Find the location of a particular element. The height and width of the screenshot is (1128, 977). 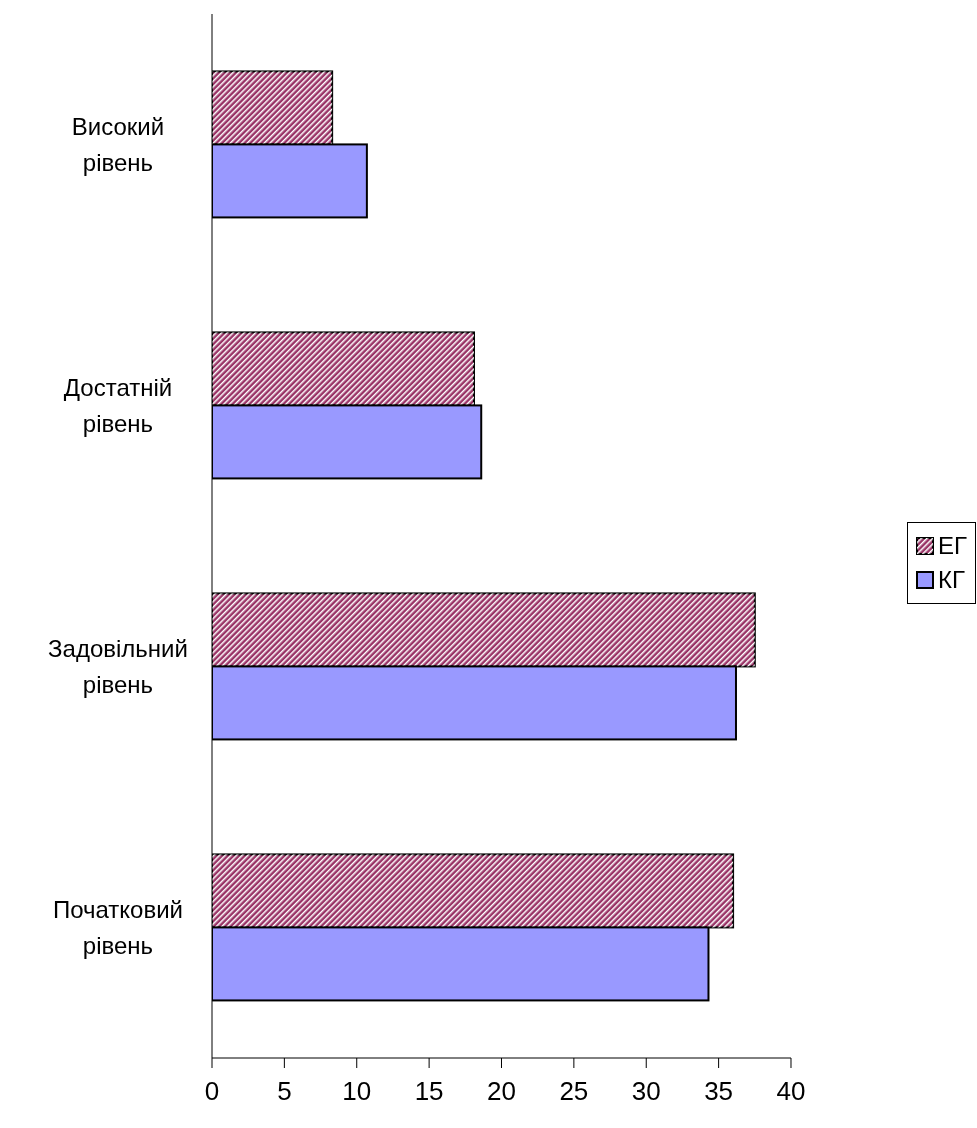

x-tick-label: 25 is located at coordinates (574, 1091).